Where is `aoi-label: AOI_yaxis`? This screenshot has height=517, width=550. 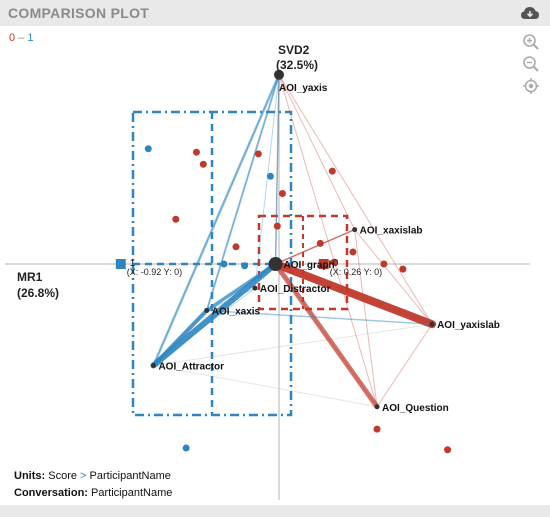 aoi-label: AOI_yaxis is located at coordinates (303, 88).